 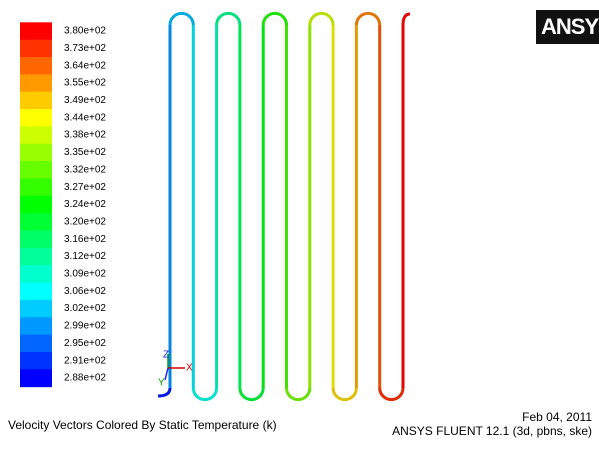 What do you see at coordinates (85, 48) in the screenshot?
I see `legend-label: 3.73e+02` at bounding box center [85, 48].